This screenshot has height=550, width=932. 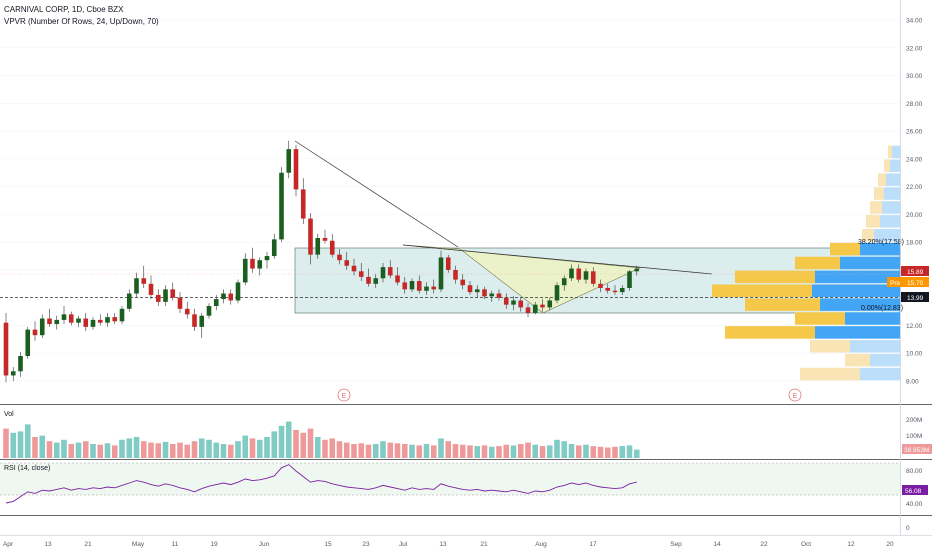 I want to click on price-tick-label: 26.00, so click(x=914, y=132).